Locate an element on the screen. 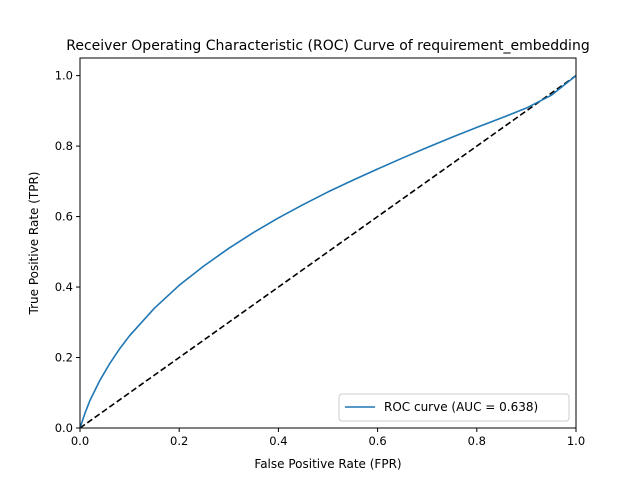 The height and width of the screenshot is (480, 640). x-tick-label: 0.0 is located at coordinates (80, 441).